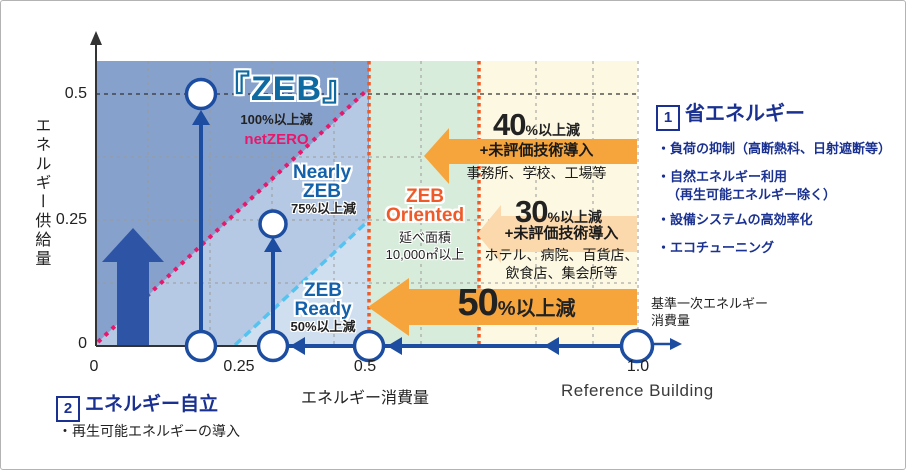  I want to click on legend1-item-load-control: ・負荷の抑制（高断熱科、日射遮断等）, so click(774, 148).